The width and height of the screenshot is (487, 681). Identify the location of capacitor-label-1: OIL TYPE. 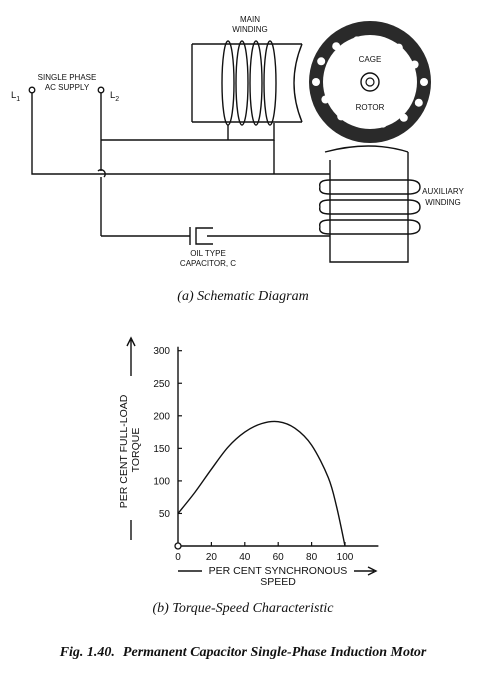
(208, 253).